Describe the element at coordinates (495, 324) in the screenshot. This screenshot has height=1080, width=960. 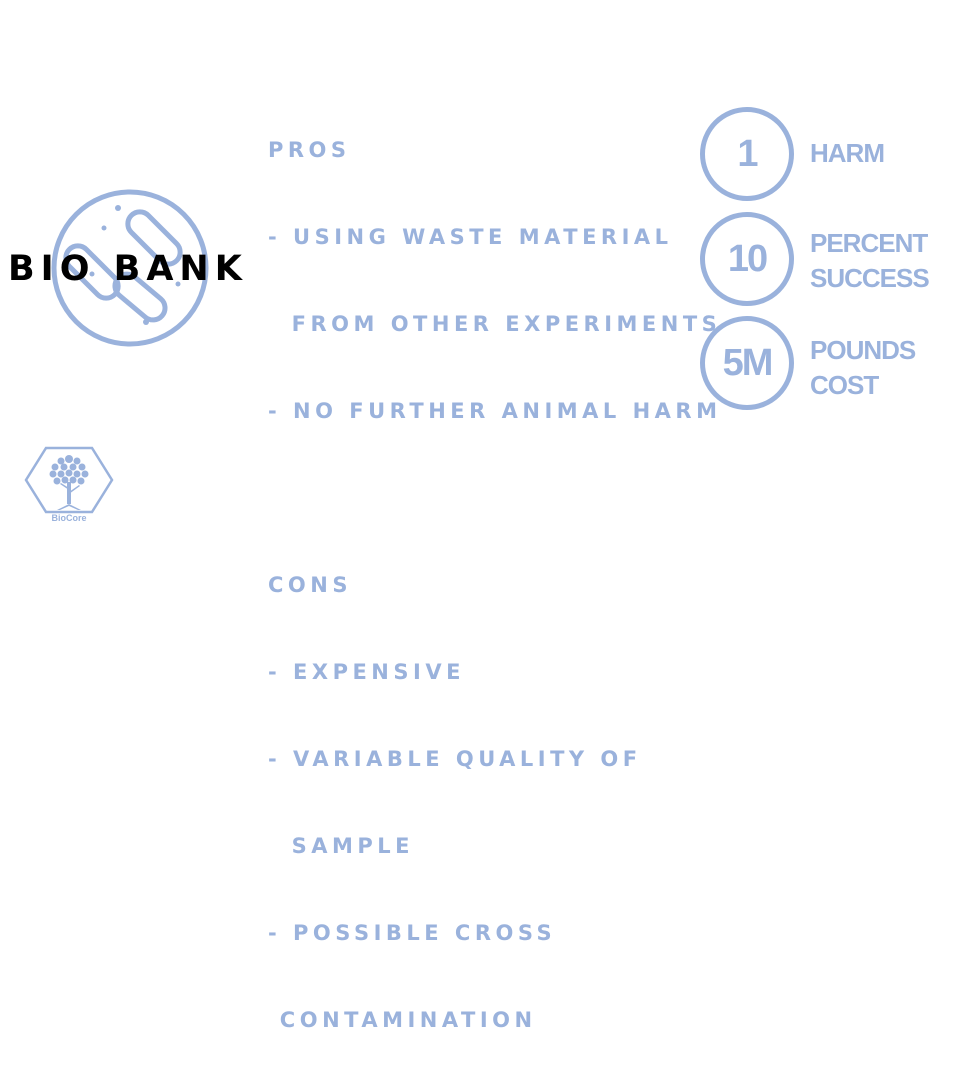
I see `pros-item: FROM OTHER EXPERIMENTS` at that location.